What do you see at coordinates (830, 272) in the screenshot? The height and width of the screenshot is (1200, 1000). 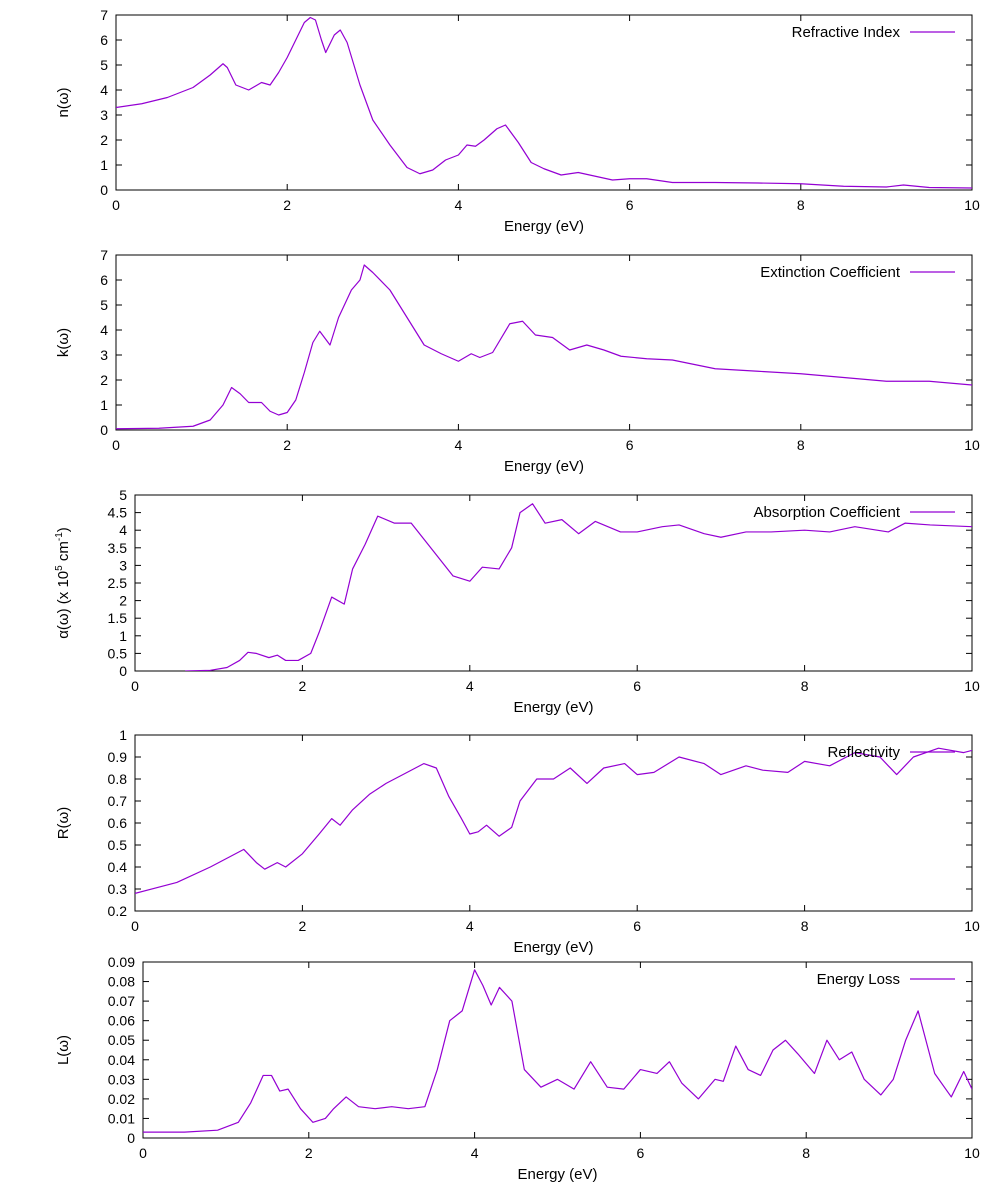 I see `legend-label: Extinction Coefficient` at bounding box center [830, 272].